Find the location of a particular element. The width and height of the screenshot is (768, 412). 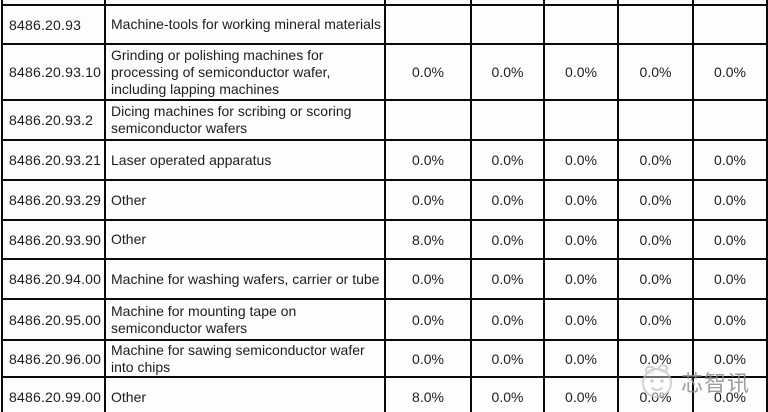

table-row: 8486.20.99.00 Other 8.0% 0.0% 0.0% 0.0% 0.0% is located at coordinates (384, 394).